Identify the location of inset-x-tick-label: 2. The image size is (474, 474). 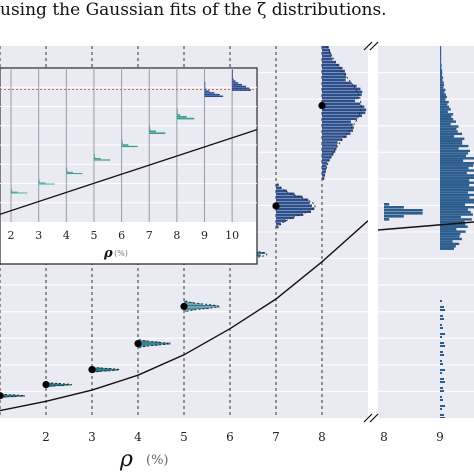
(11, 235).